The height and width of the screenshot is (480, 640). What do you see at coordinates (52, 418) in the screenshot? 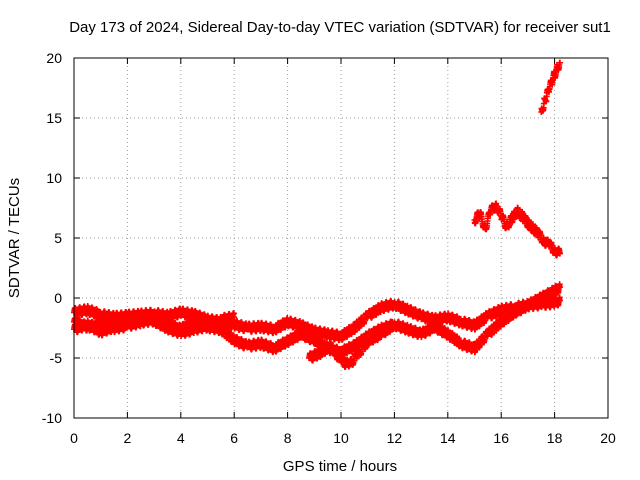
I see `y-tick-label: -10` at bounding box center [52, 418].